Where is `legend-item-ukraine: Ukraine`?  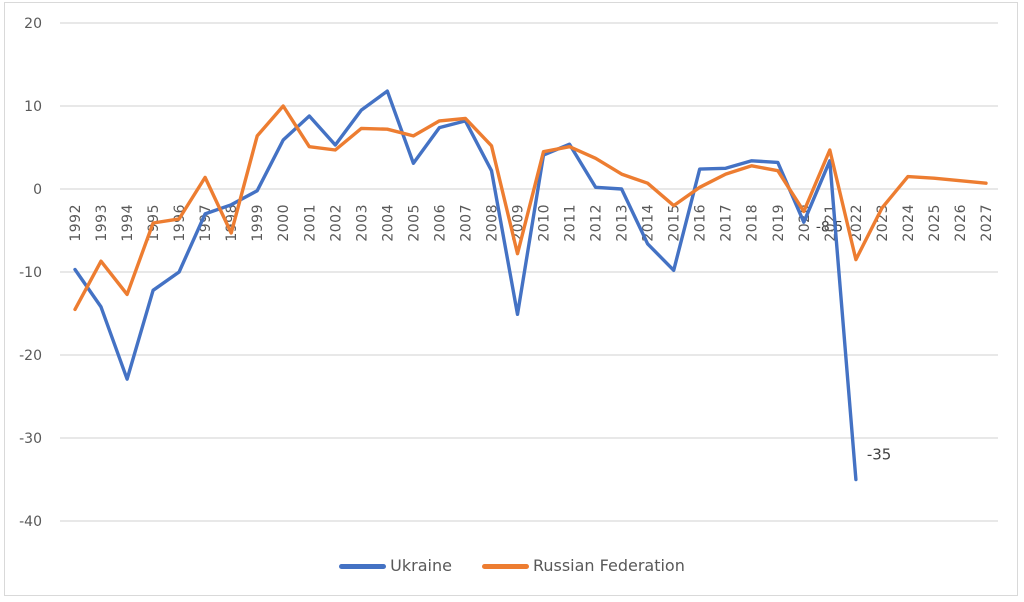
legend-item-ukraine: Ukraine is located at coordinates (395, 566).